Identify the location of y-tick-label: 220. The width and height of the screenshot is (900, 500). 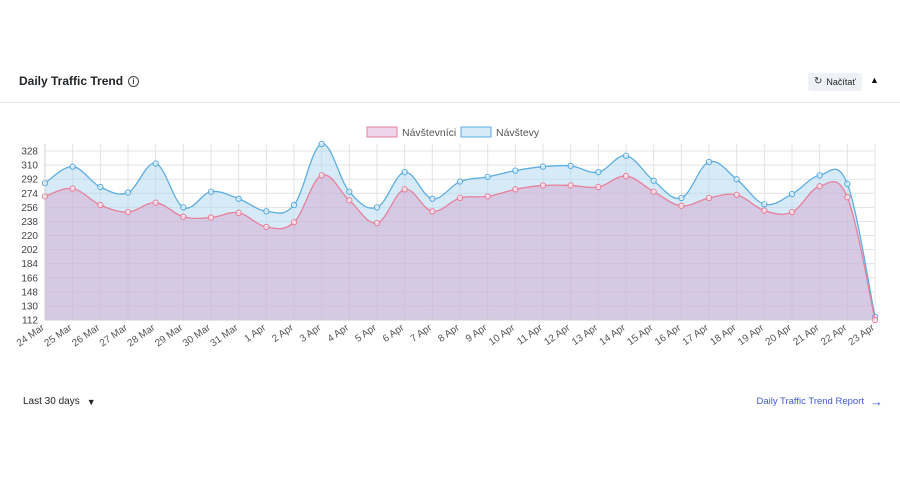
(29, 236).